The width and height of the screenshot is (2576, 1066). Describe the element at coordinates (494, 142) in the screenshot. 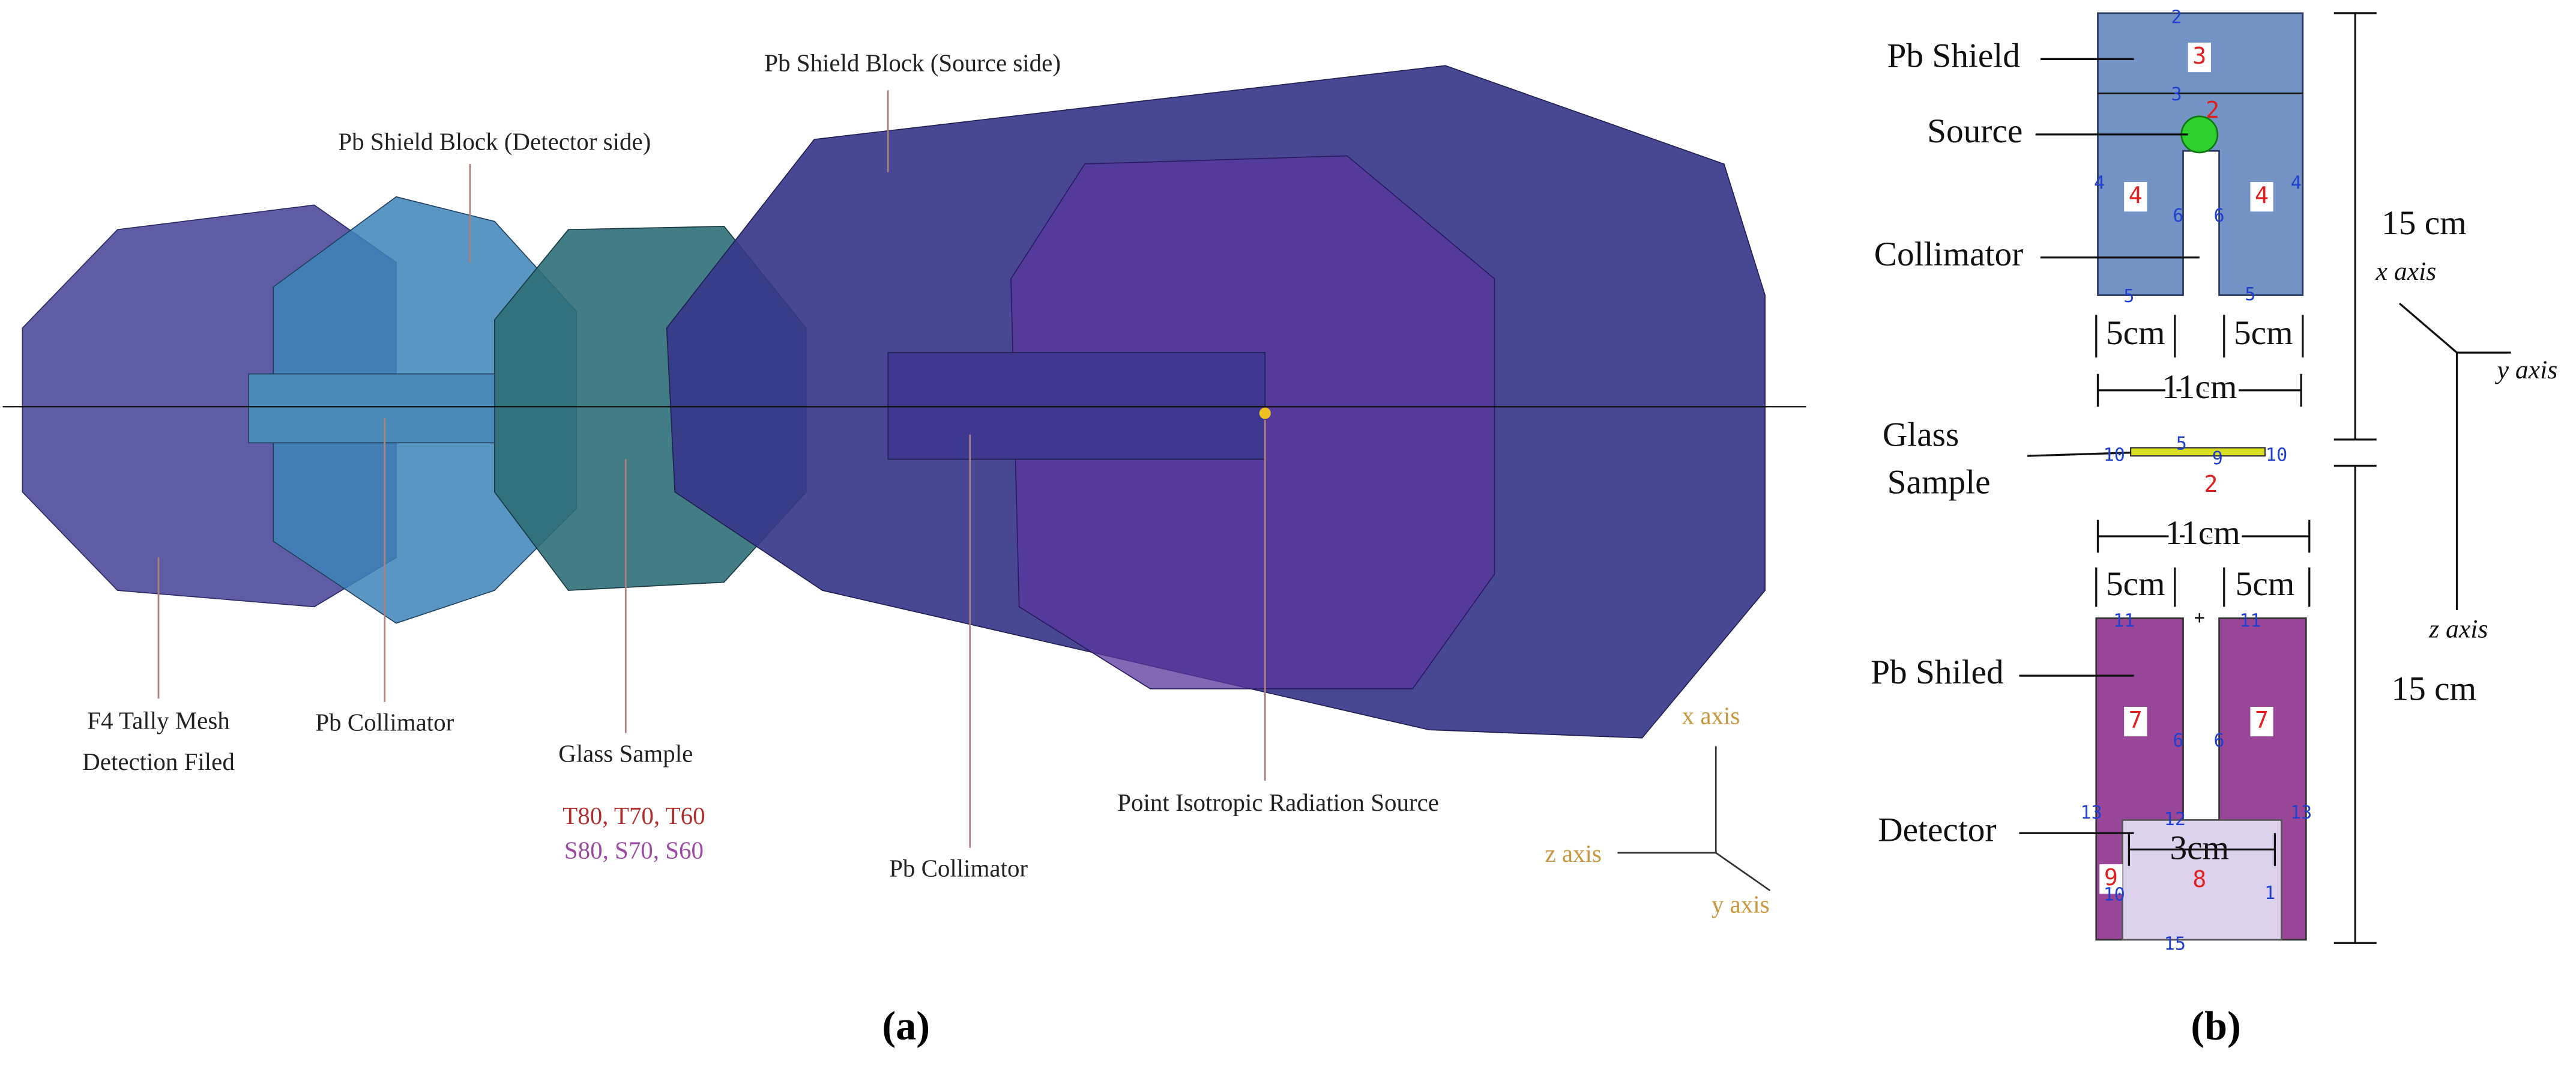

I see `label: Pb Shield Block (Detector side)` at that location.